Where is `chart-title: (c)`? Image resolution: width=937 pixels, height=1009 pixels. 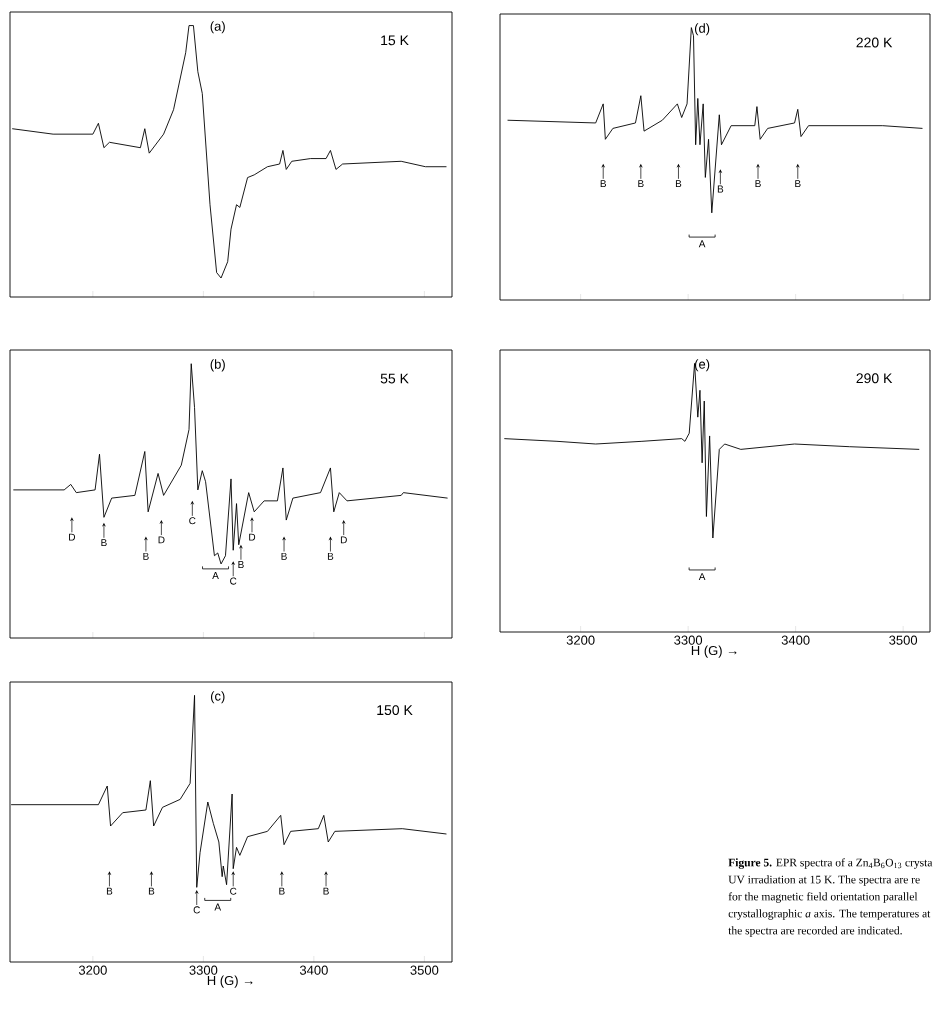
chart-title: (c) is located at coordinates (217, 697).